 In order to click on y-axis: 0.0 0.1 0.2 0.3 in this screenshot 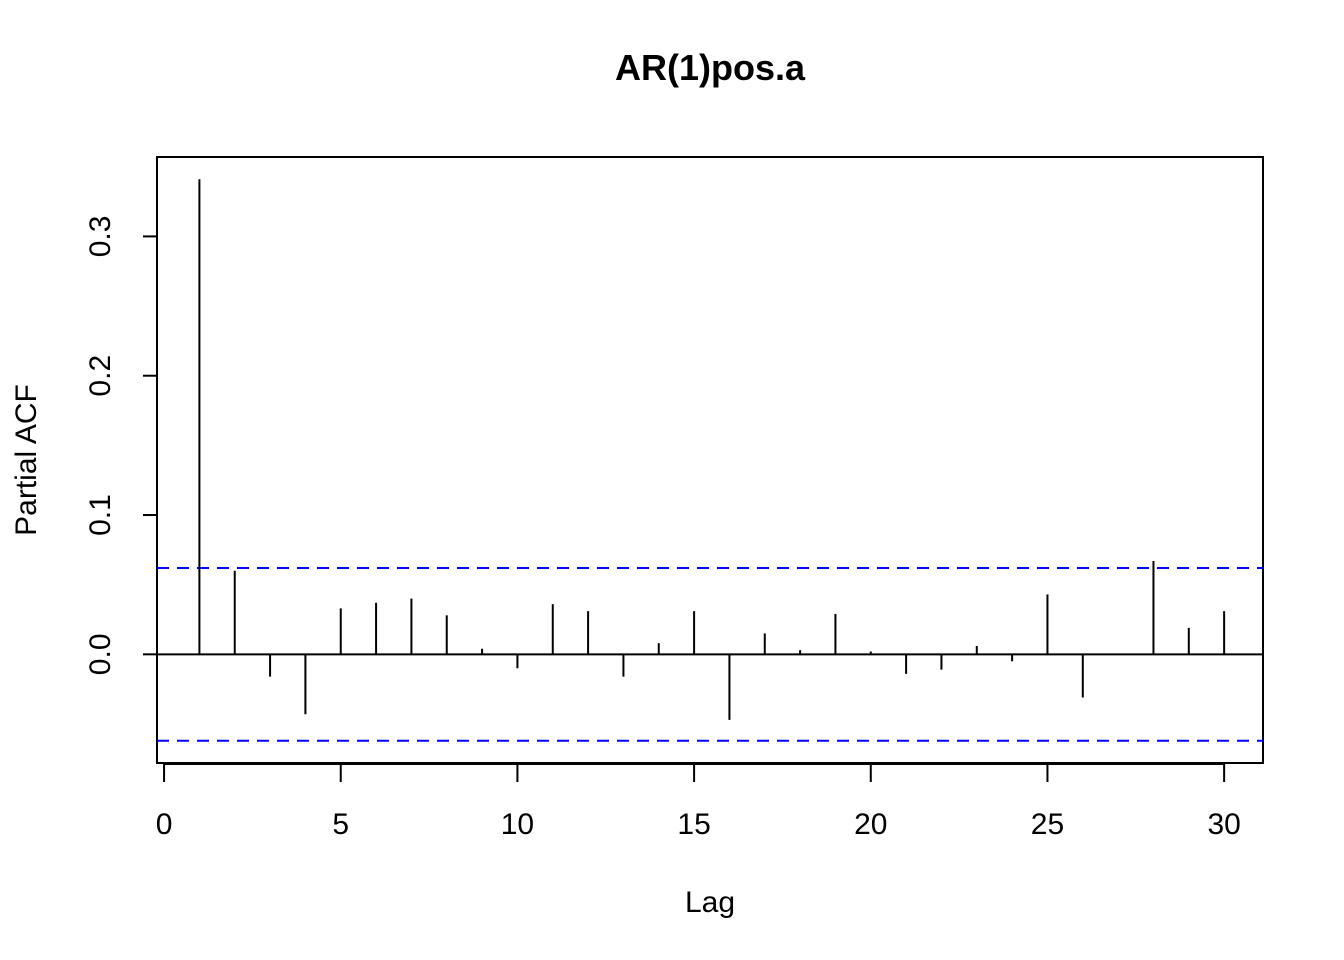, I will do `click(121, 445)`.